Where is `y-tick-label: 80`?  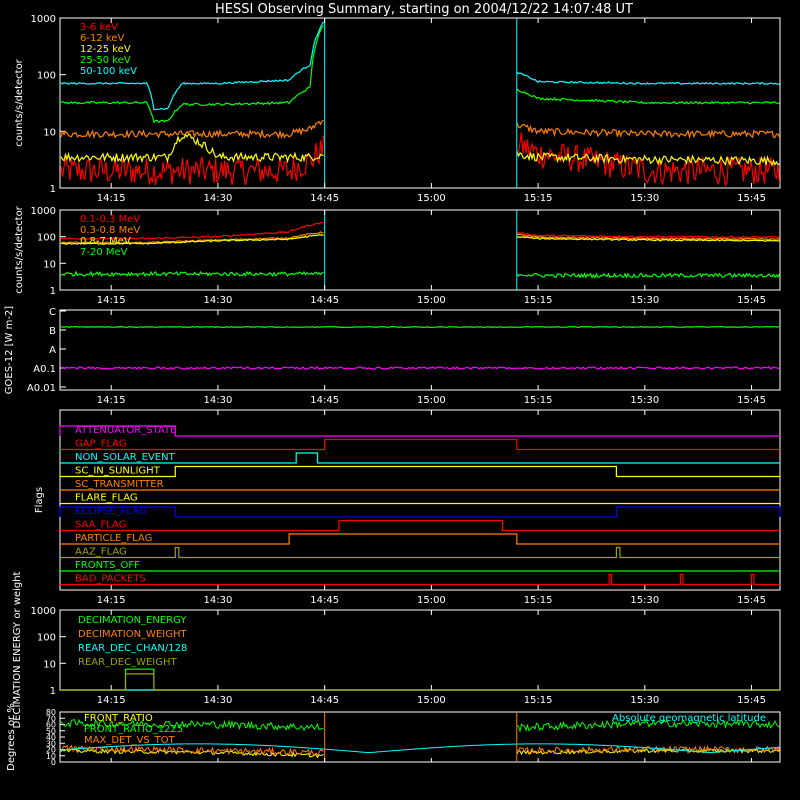 y-tick-label: 80 is located at coordinates (51, 712).